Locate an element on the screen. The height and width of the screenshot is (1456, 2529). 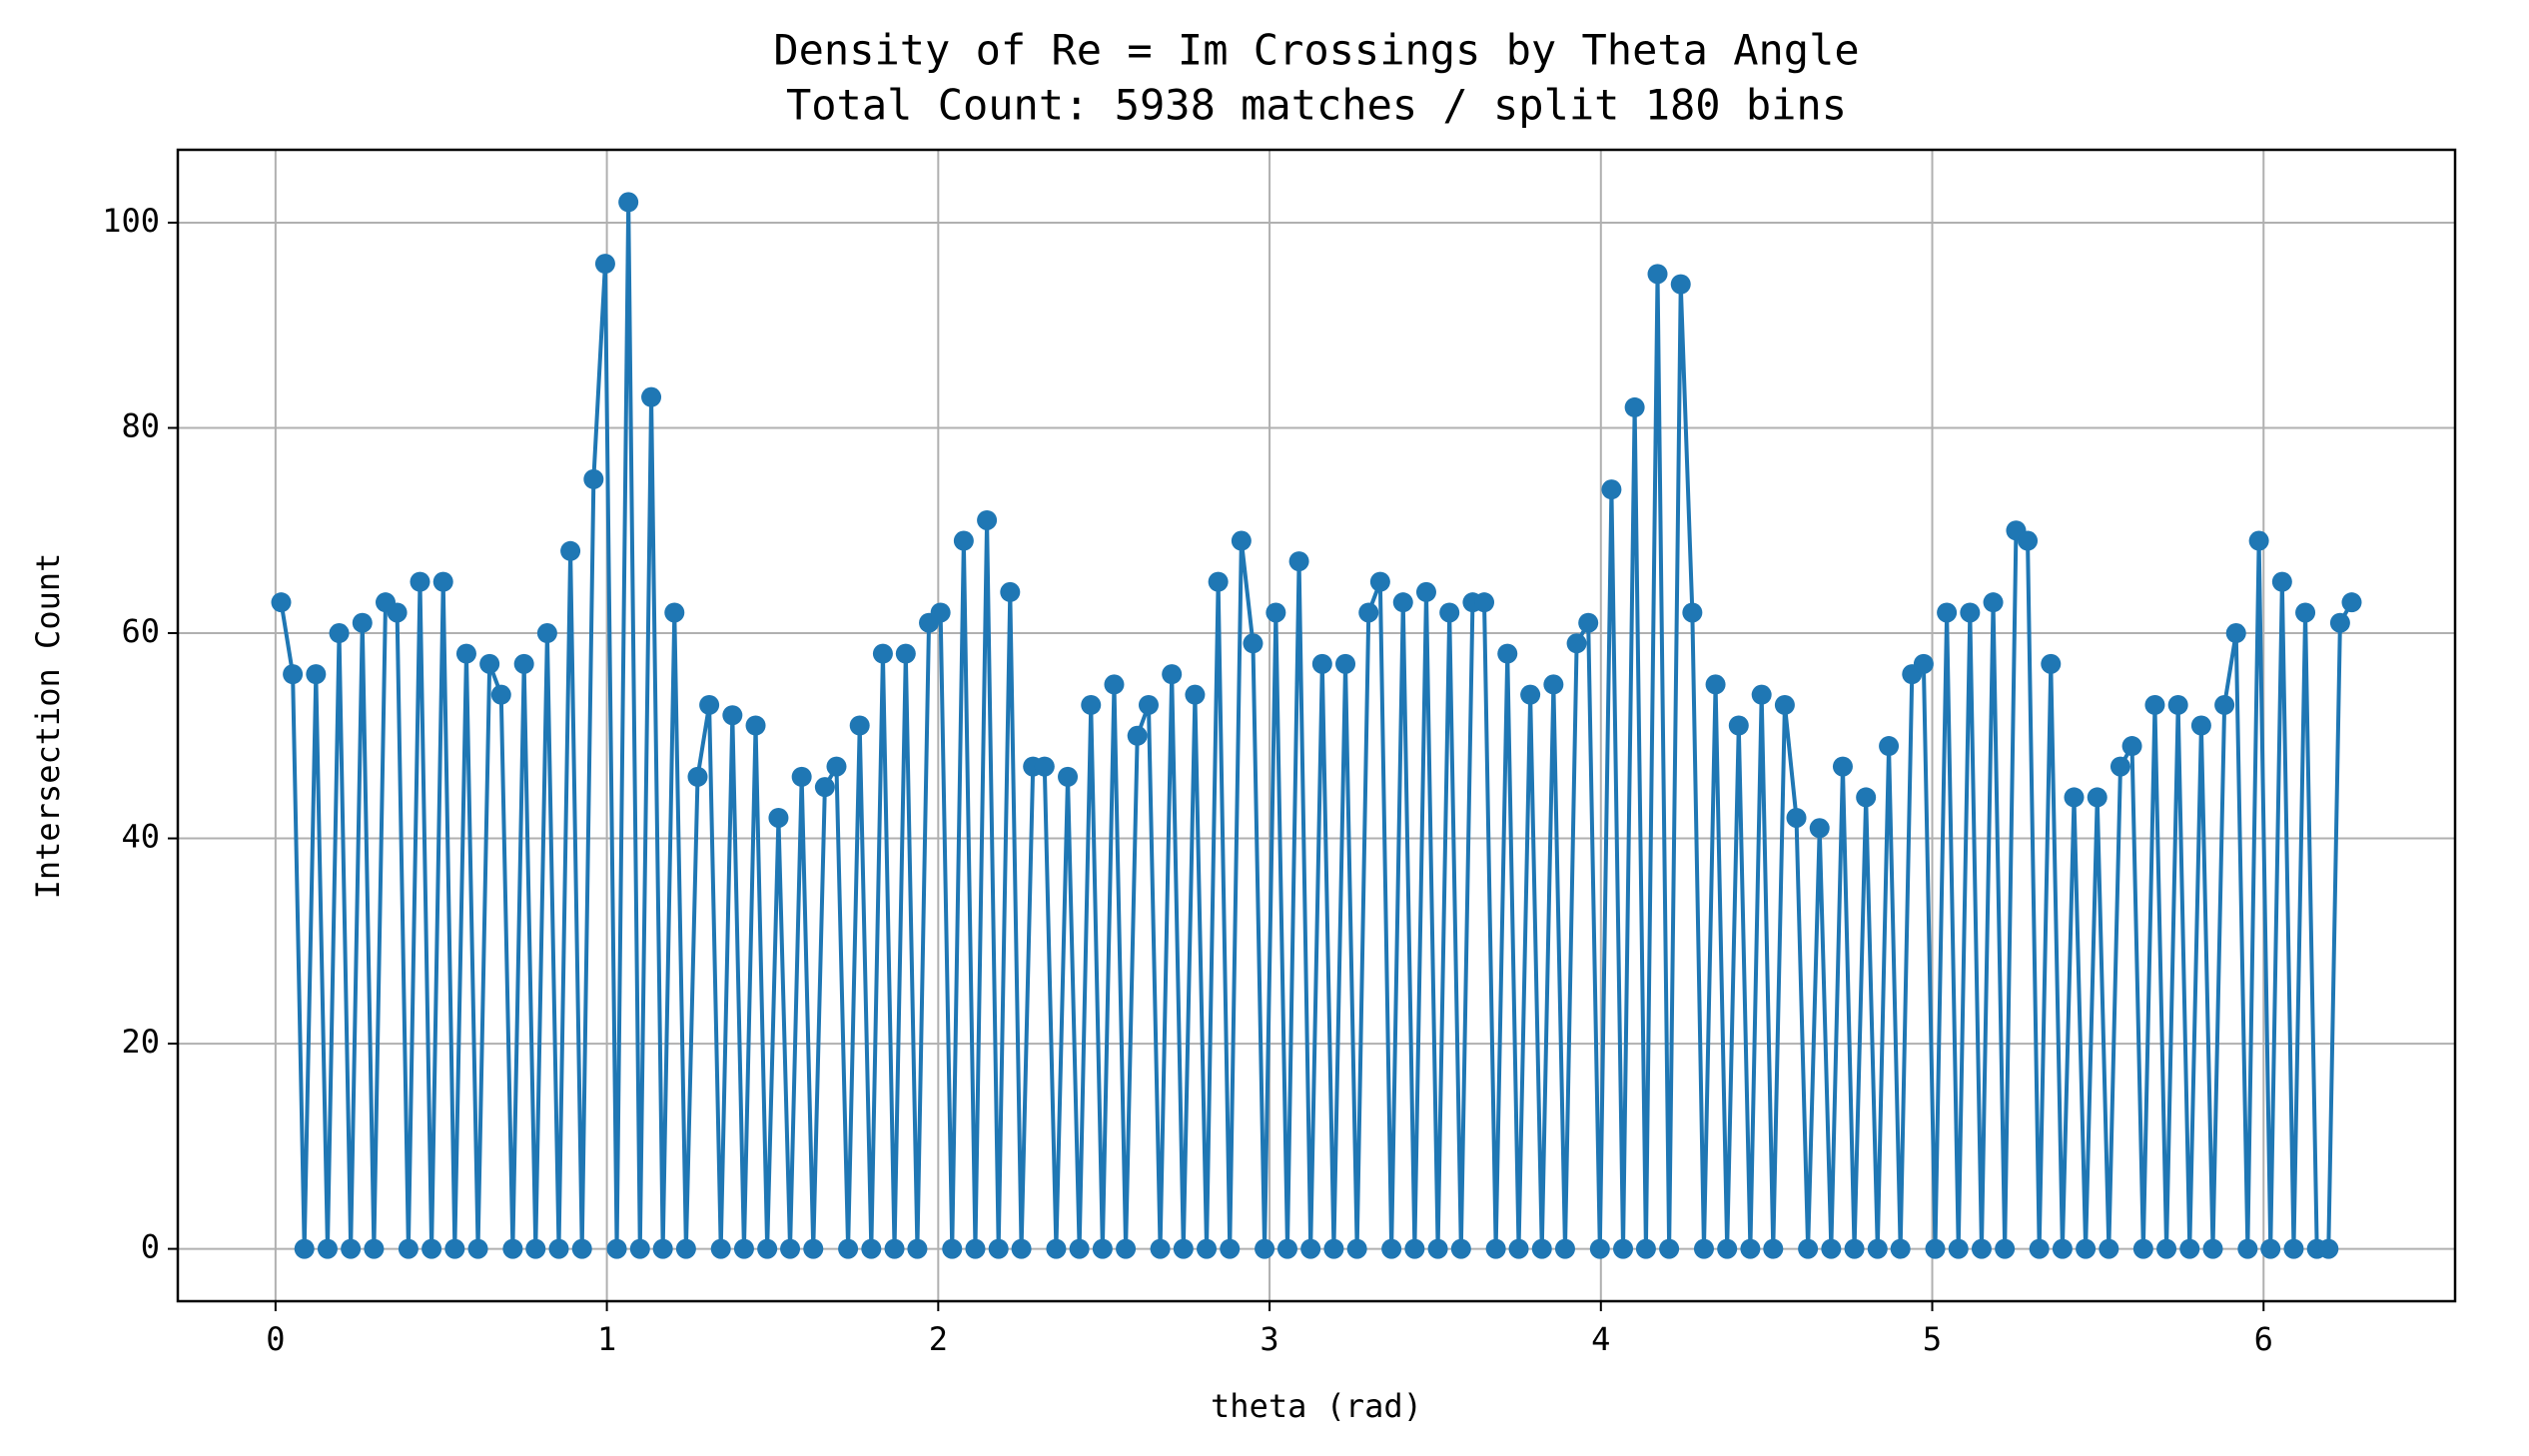
x-tick-label: 6 is located at coordinates (2264, 1339).